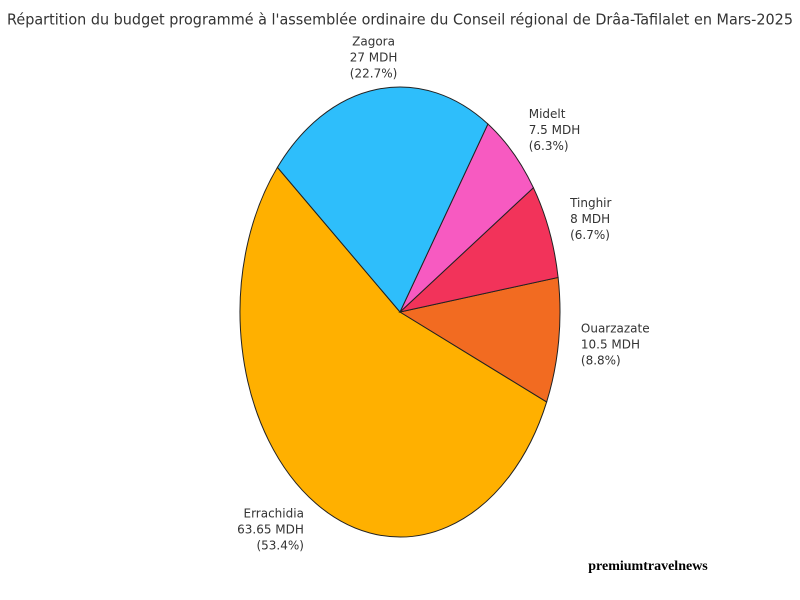 The width and height of the screenshot is (800, 600). Describe the element at coordinates (610, 344) in the screenshot. I see `value-label: 10.5 MDH` at that location.